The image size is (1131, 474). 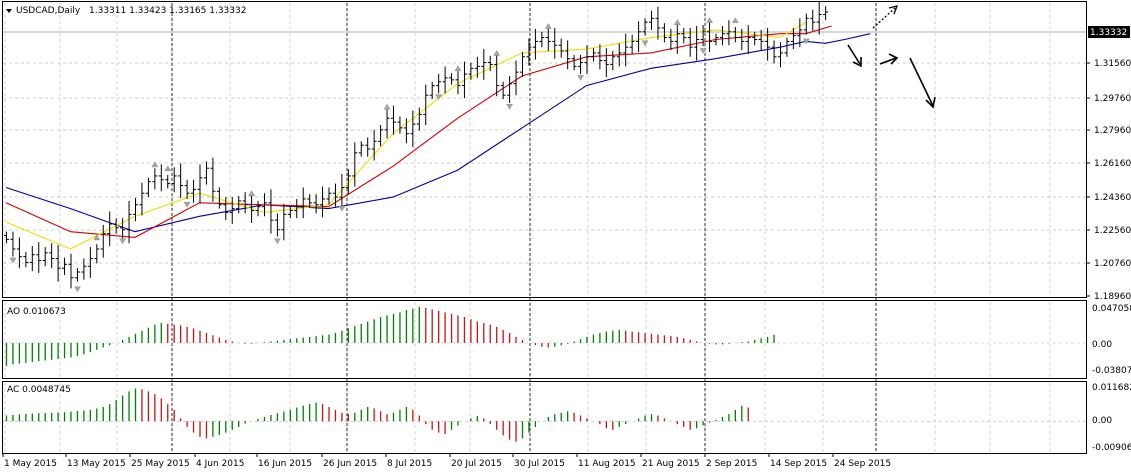 What do you see at coordinates (930, 102) in the screenshot?
I see `down-arrow-long-head` at bounding box center [930, 102].